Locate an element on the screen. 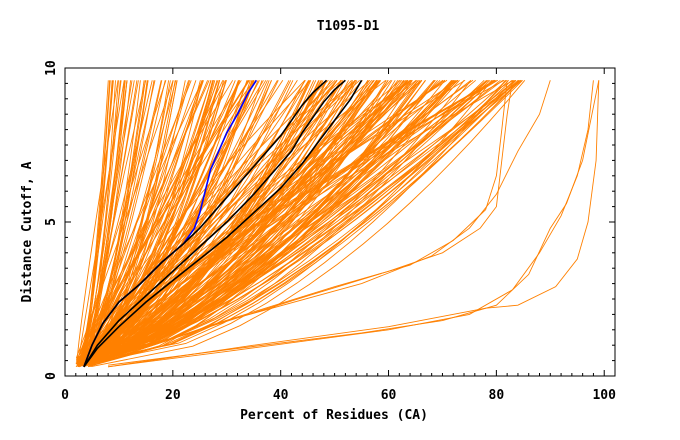  x-tick-label: 20 is located at coordinates (173, 395).